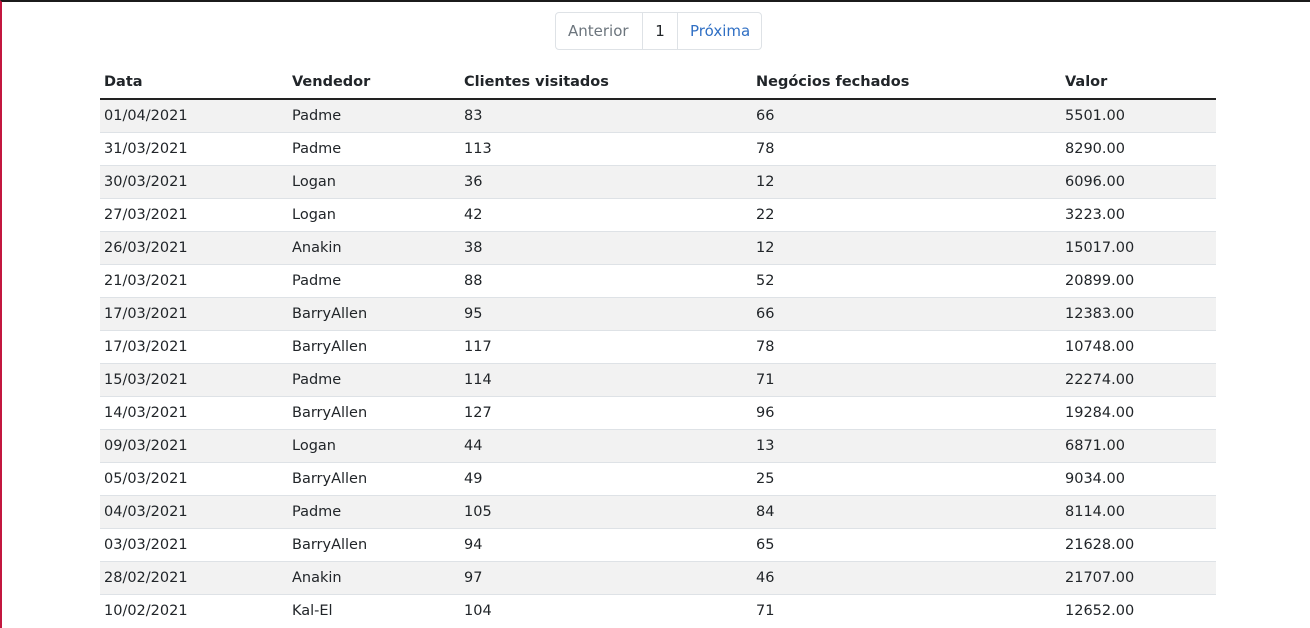 The width and height of the screenshot is (1310, 628). I want to click on cell-date: 14/03/2021, so click(194, 413).